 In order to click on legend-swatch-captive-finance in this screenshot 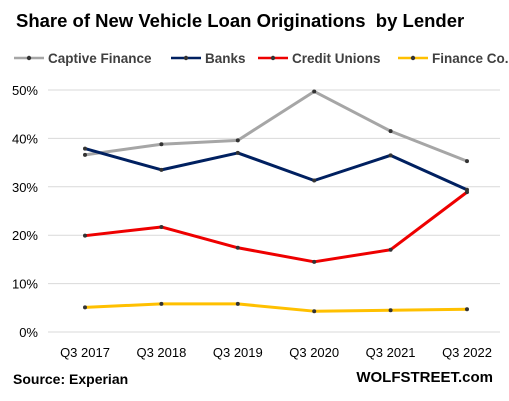, I will do `click(29, 58)`.